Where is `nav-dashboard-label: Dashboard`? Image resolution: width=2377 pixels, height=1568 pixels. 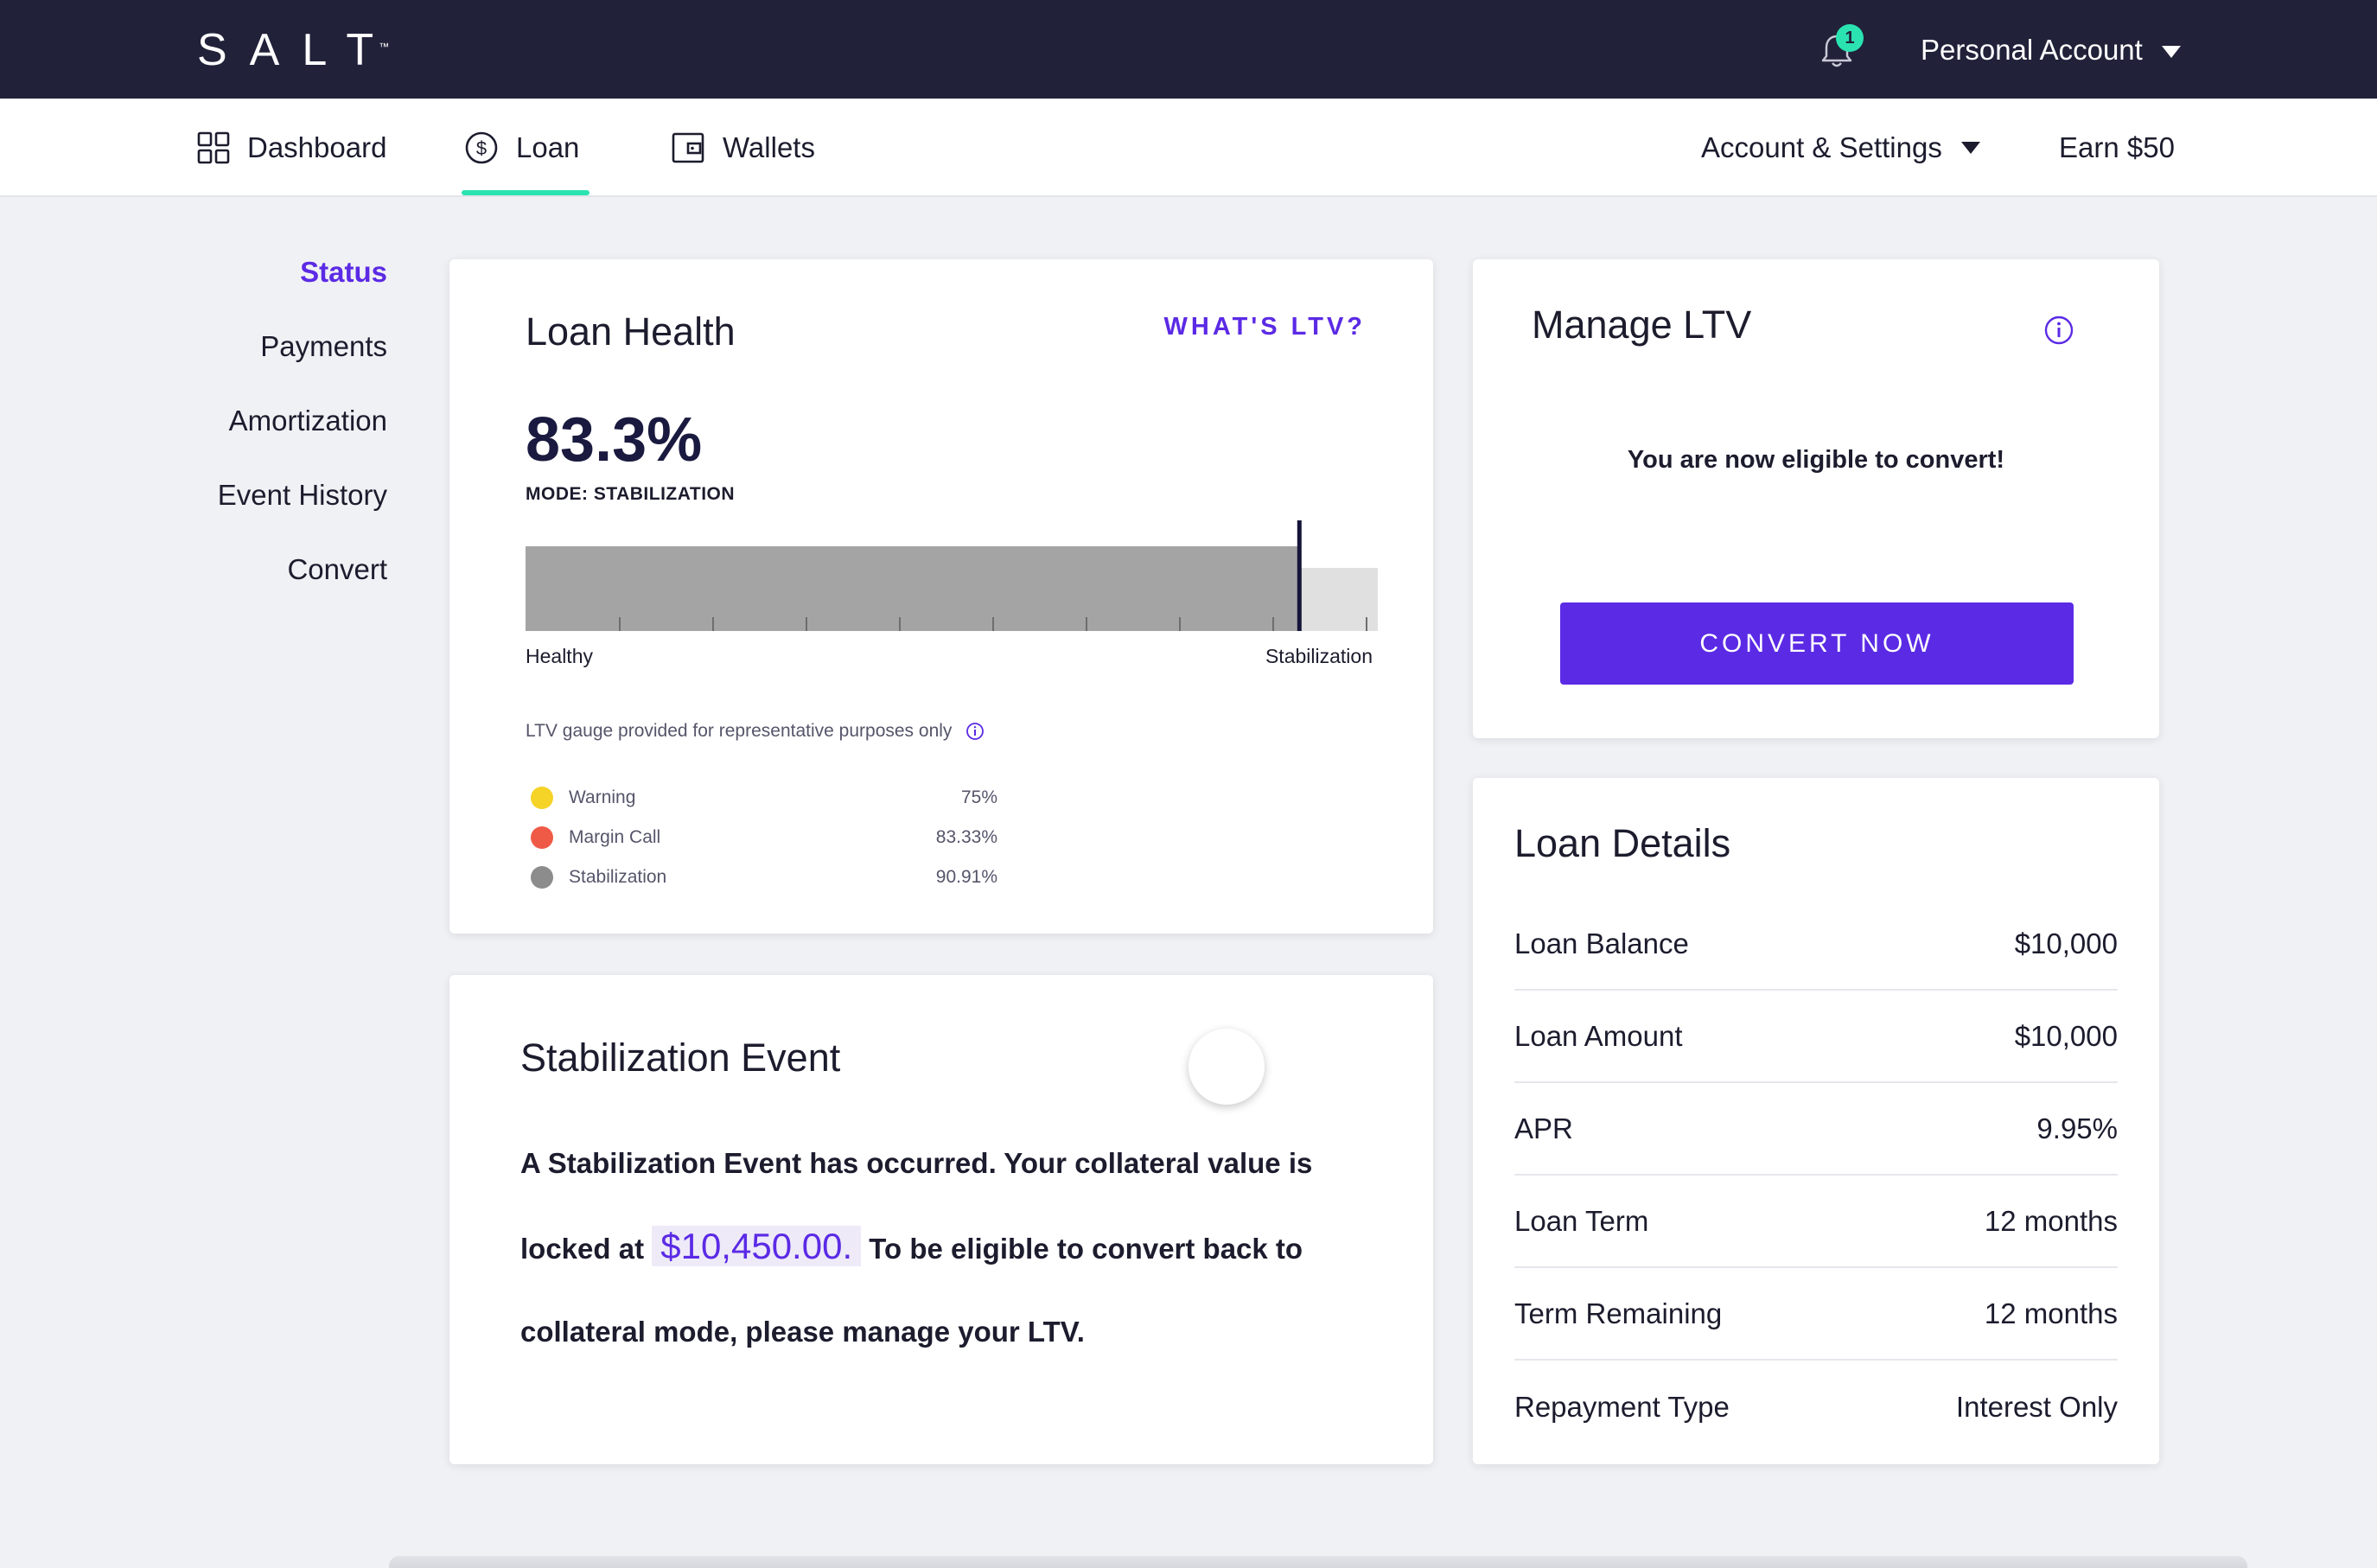 nav-dashboard-label: Dashboard is located at coordinates (317, 147).